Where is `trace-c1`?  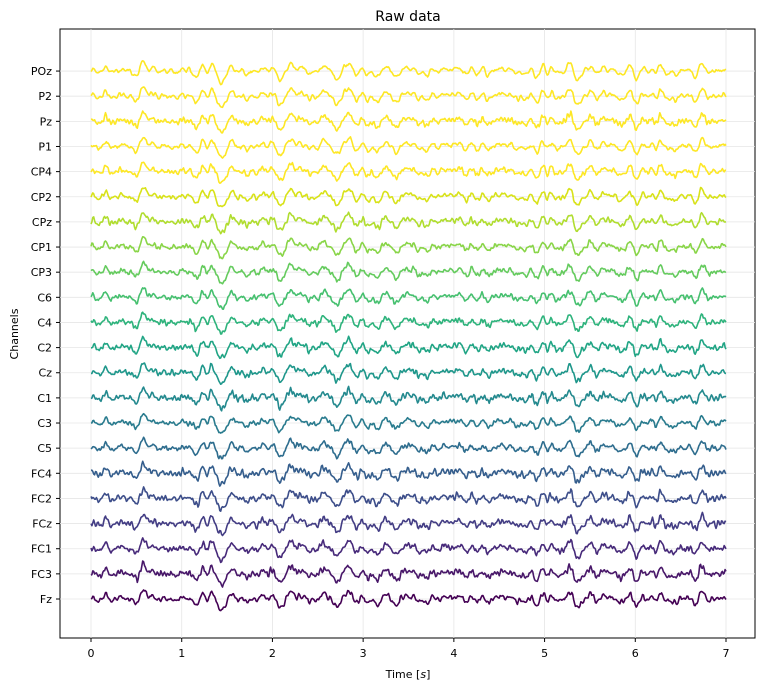 trace-c1 is located at coordinates (408, 398).